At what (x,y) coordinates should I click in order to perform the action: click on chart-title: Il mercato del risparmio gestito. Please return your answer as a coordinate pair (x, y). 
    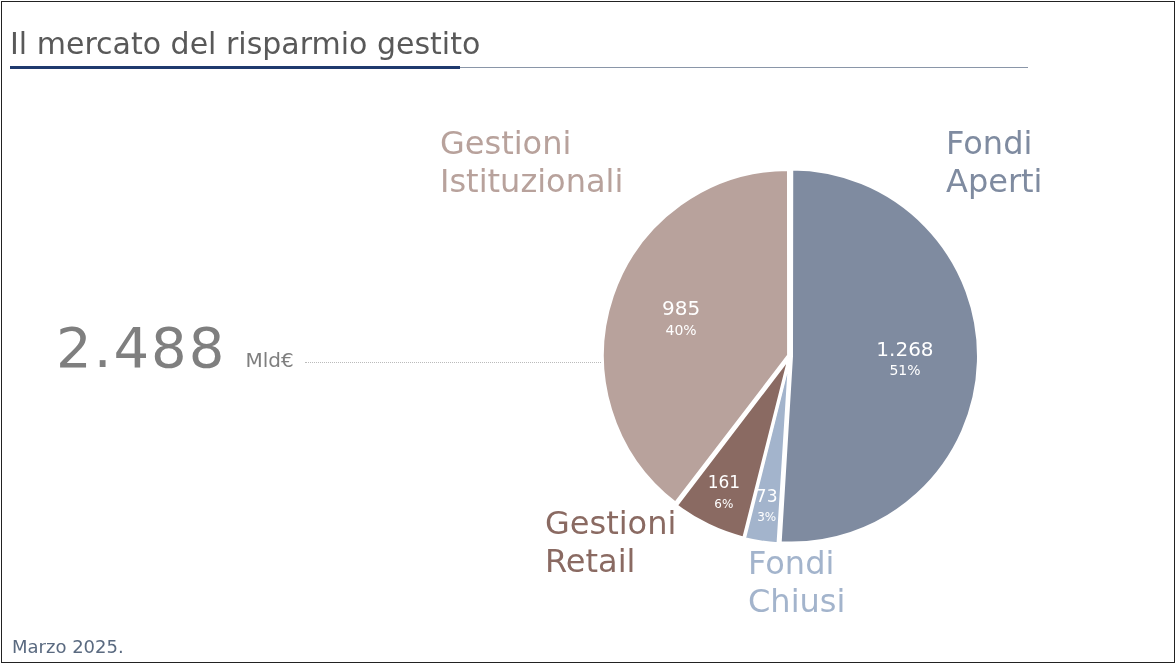
    Looking at the image, I should click on (245, 43).